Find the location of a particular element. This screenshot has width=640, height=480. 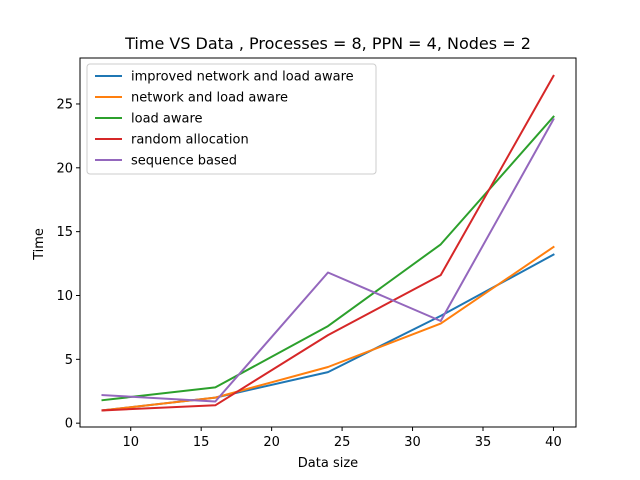

y-tick-label-1: 5 is located at coordinates (69, 360).